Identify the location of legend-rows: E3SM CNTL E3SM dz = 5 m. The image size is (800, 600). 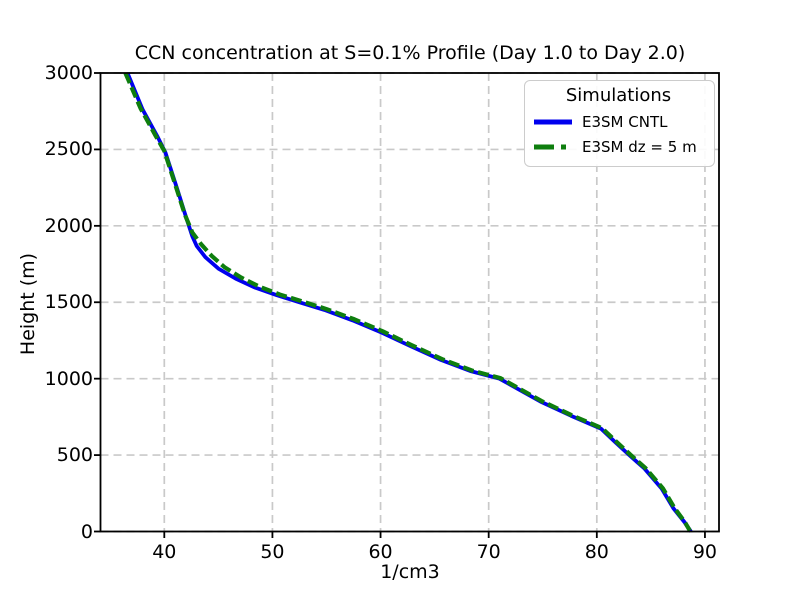
(618, 134).